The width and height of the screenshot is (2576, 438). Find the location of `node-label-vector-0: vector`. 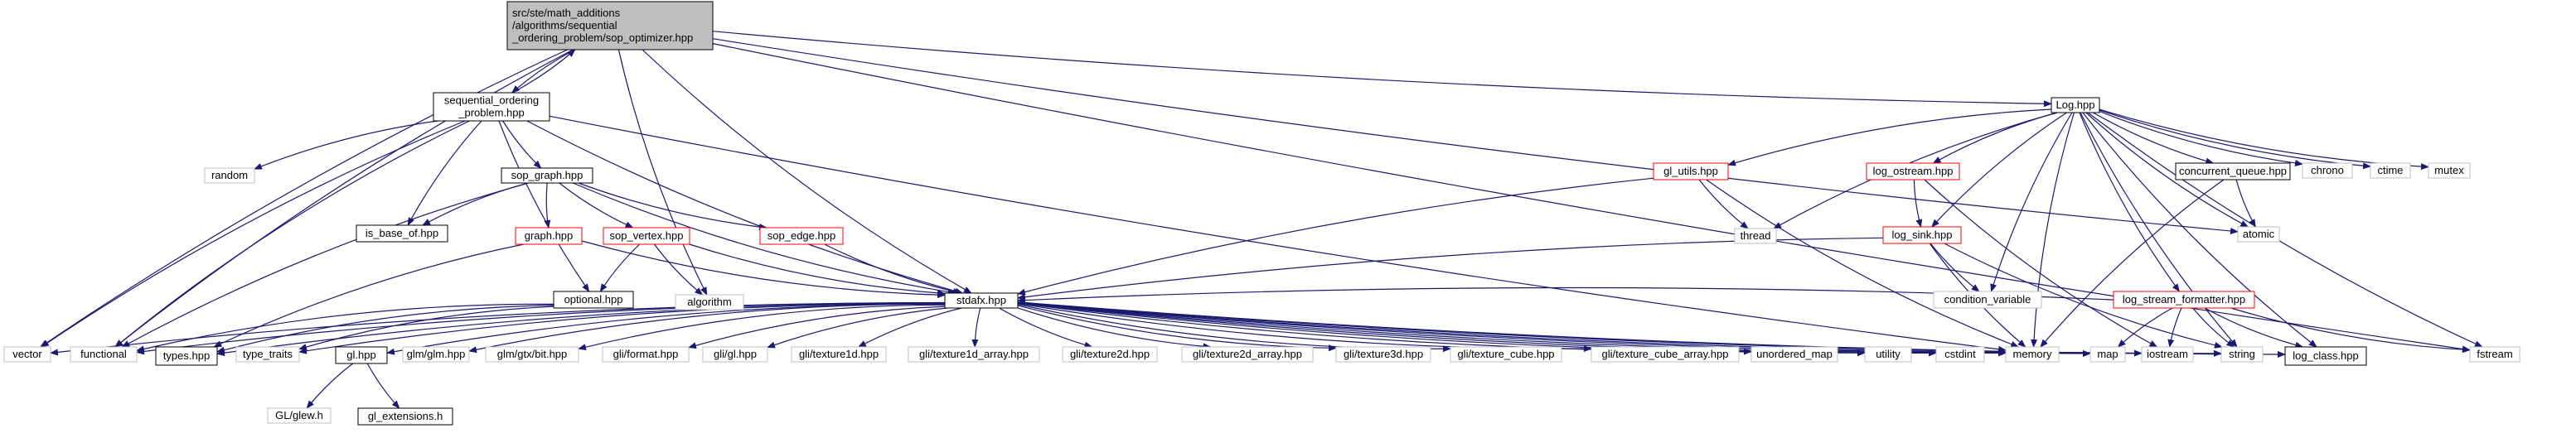

node-label-vector-0: vector is located at coordinates (27, 354).